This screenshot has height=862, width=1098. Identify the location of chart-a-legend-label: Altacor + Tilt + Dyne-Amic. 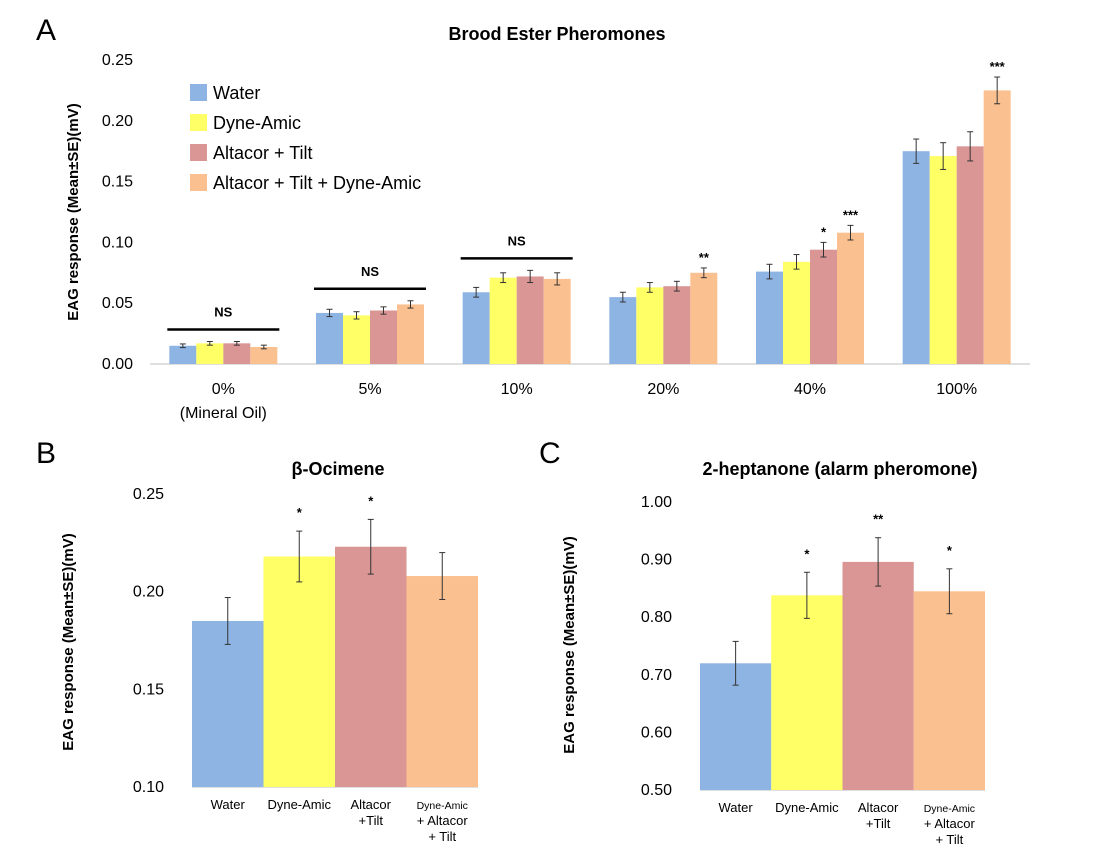
(317, 183).